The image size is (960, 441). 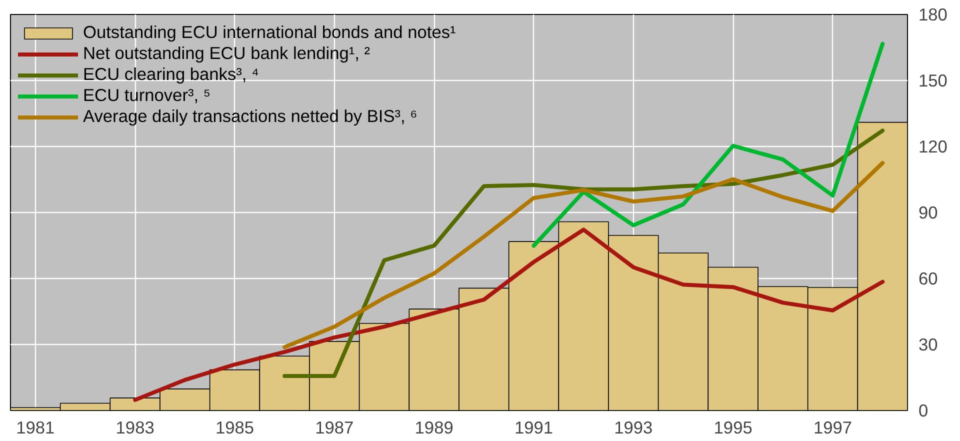 I want to click on y-tick-label: 0, so click(x=923, y=410).